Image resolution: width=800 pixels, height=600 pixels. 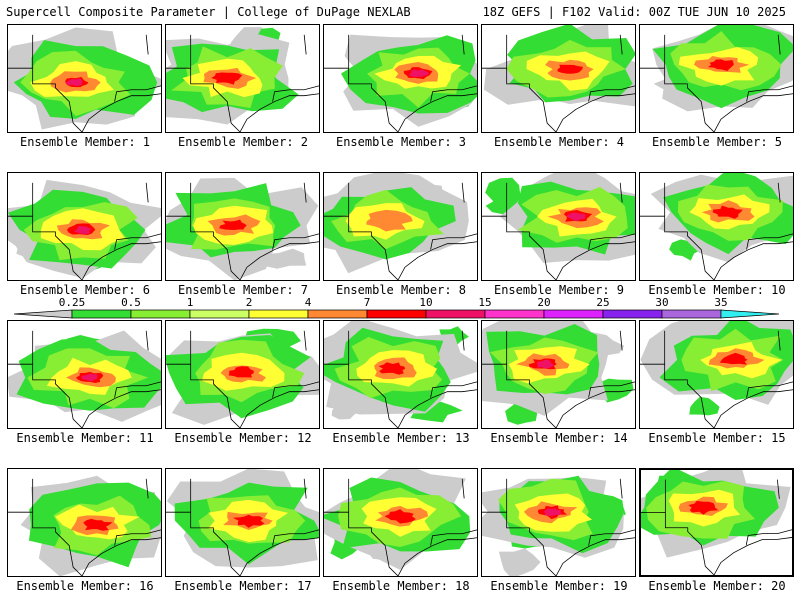 What do you see at coordinates (717, 142) in the screenshot?
I see `ensemble-member-label: Ensemble Member: 5` at bounding box center [717, 142].